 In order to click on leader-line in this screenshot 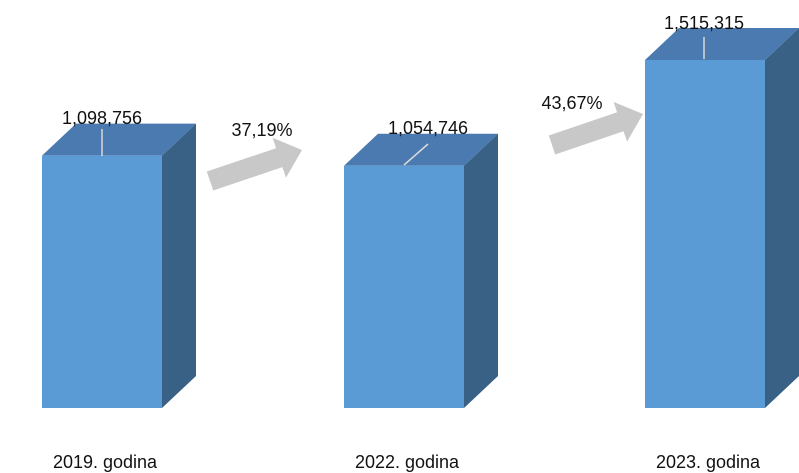, I will do `click(416, 154)`.